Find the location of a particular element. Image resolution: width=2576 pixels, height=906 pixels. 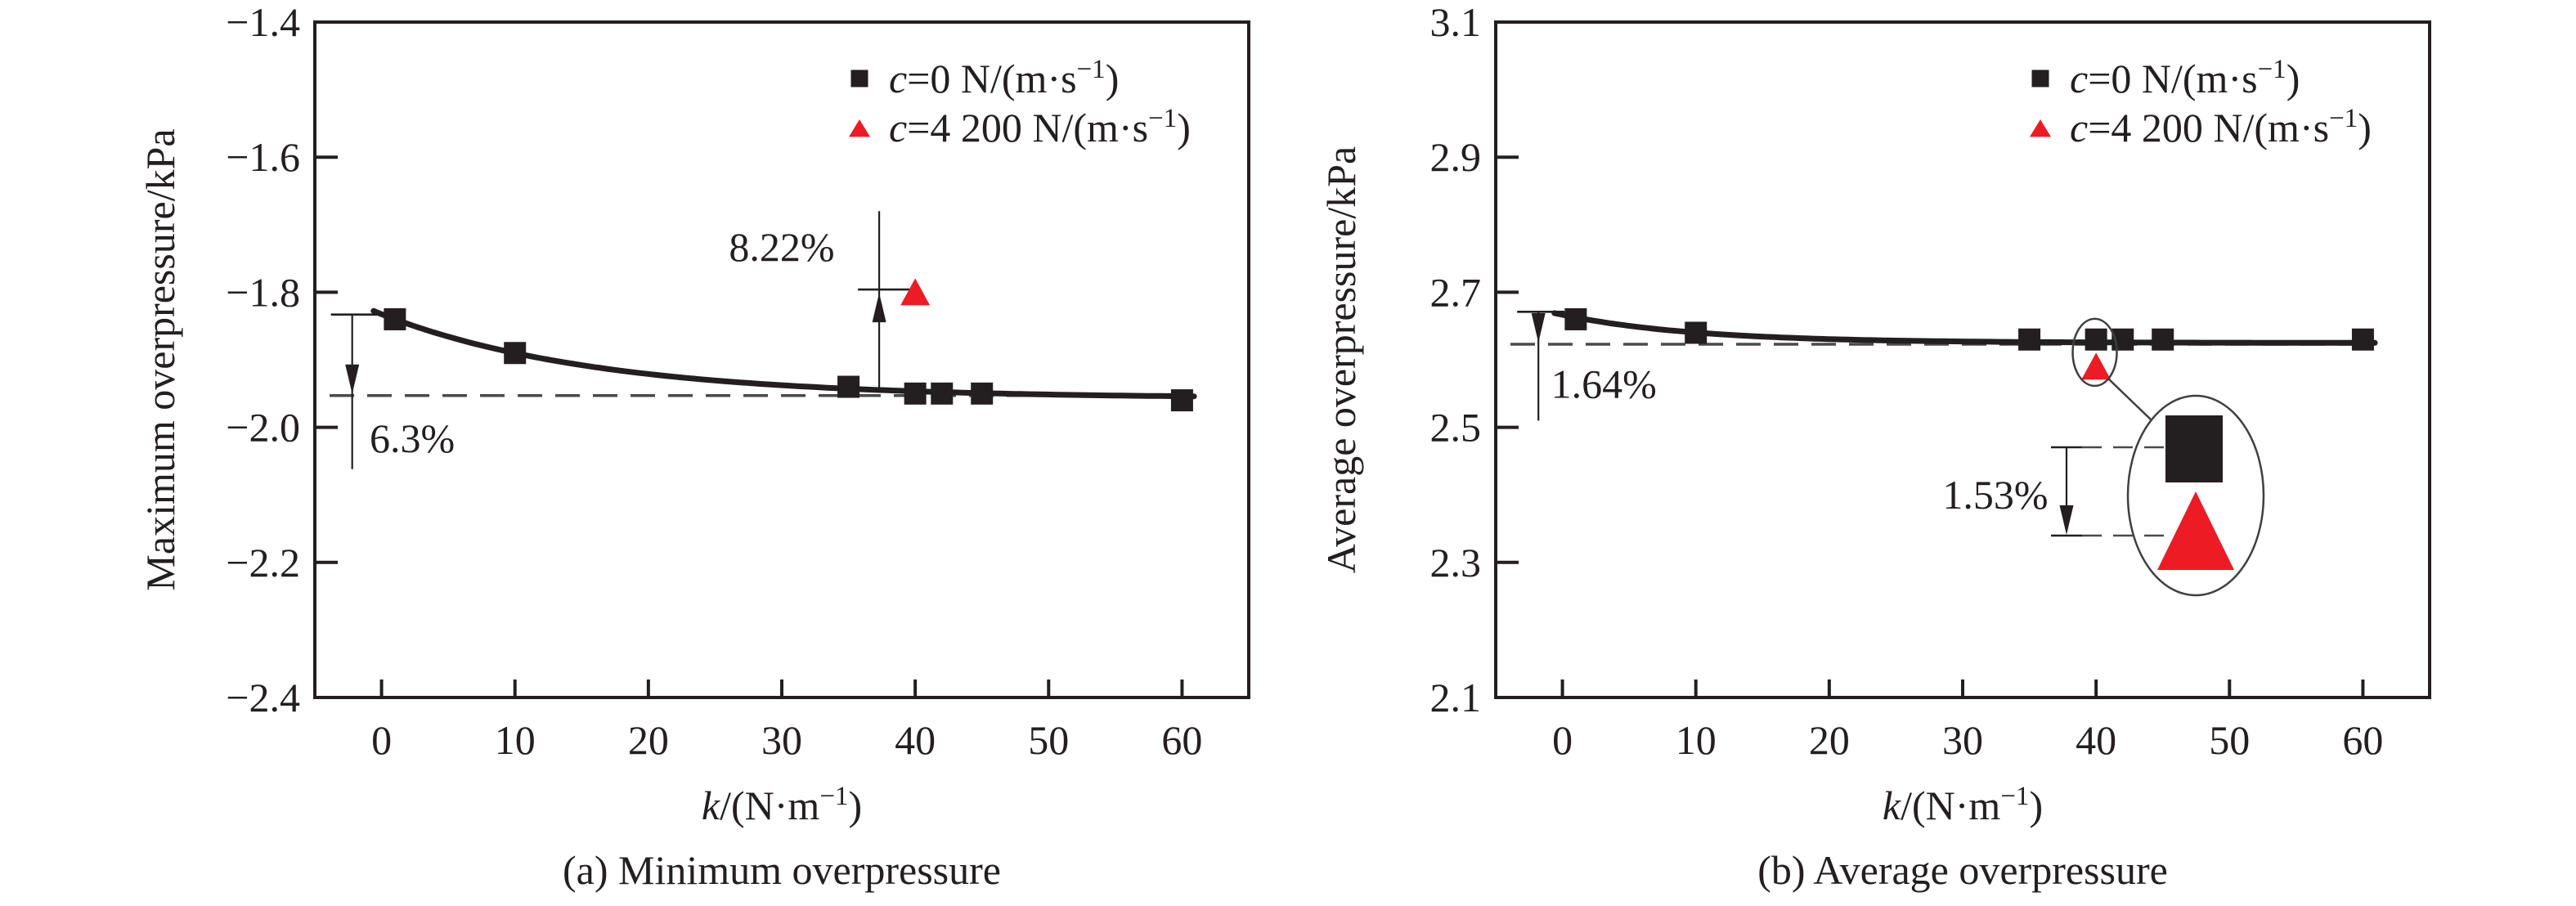

y-tick-label: 2.3 is located at coordinates (1456, 562).